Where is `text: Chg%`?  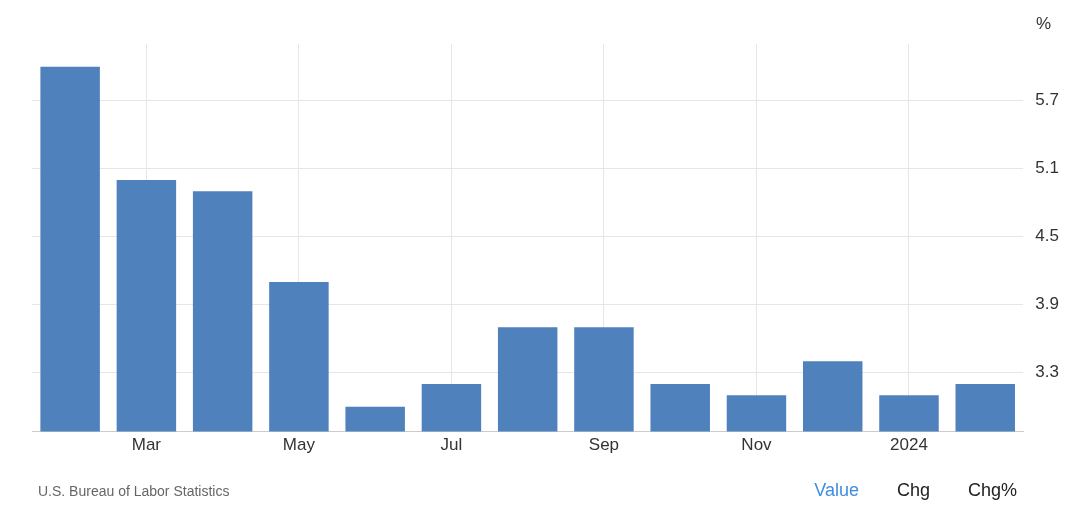 text: Chg% is located at coordinates (992, 490).